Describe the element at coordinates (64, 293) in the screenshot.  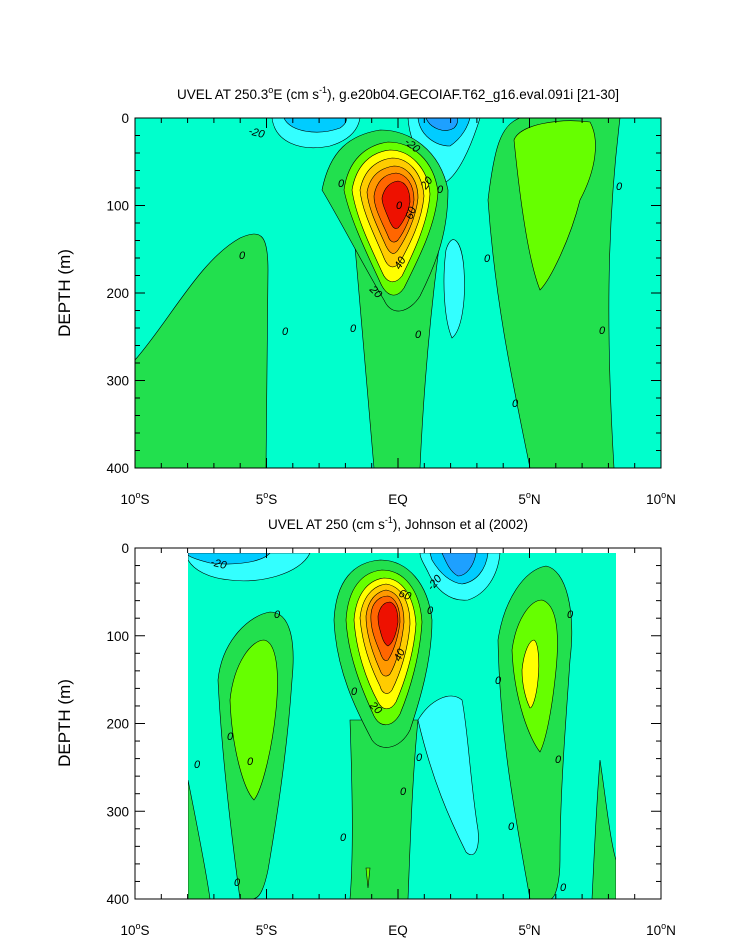
I see `panel-top-y-label: DEPTH (m)` at that location.